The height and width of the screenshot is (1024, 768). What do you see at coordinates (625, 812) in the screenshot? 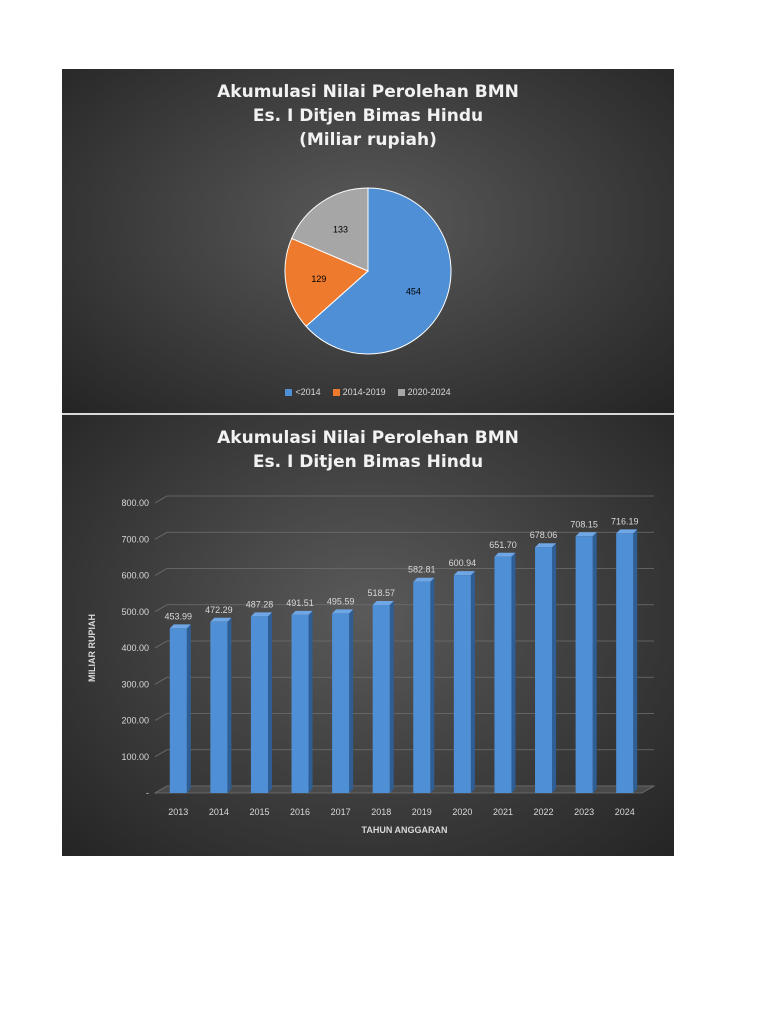
I see `x-tick-label-11: 2024` at bounding box center [625, 812].